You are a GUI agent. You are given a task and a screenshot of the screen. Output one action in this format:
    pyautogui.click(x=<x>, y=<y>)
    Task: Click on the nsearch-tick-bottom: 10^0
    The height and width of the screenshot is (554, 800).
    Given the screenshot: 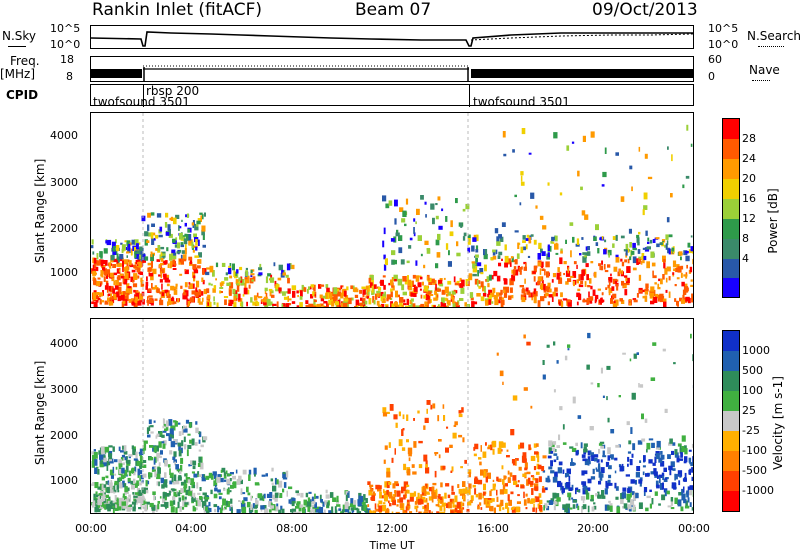 What is the action you would take?
    pyautogui.click(x=723, y=44)
    